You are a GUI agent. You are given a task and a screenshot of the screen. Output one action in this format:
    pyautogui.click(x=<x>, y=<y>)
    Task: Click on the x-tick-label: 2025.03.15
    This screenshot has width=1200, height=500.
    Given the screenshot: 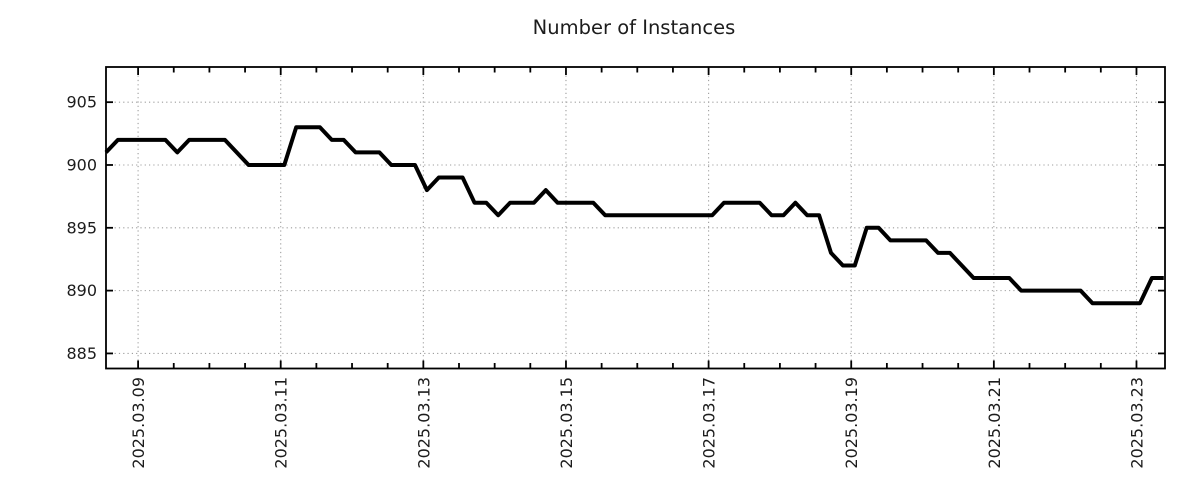 What is the action you would take?
    pyautogui.click(x=566, y=423)
    